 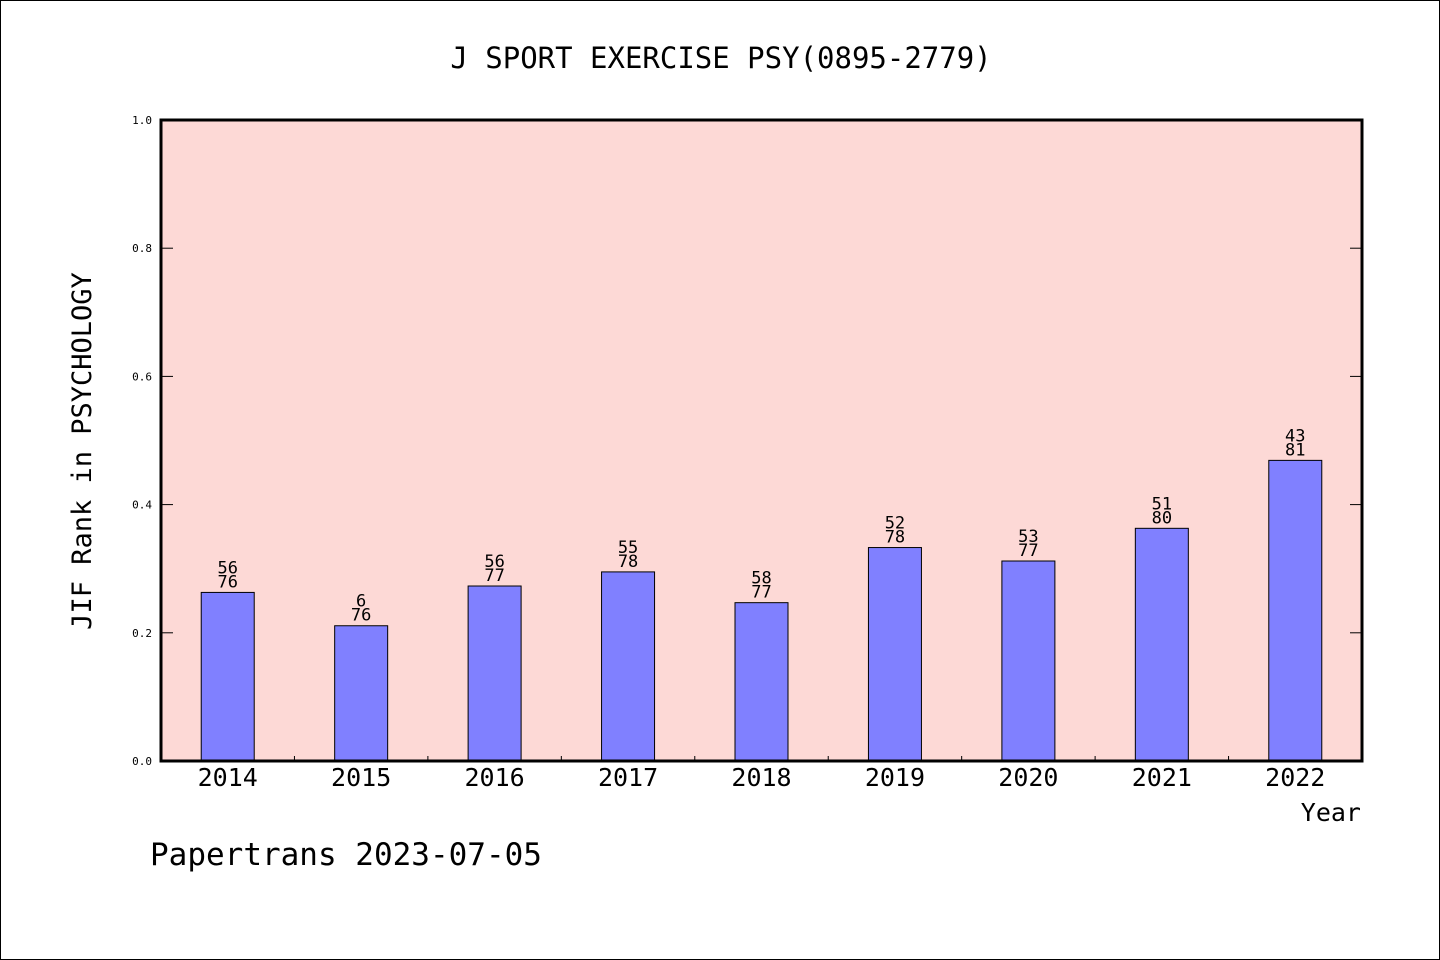 I want to click on x-axis: 2014 2015 2016 2017 2018 2019 2020 2021 2022, so click(x=761, y=774).